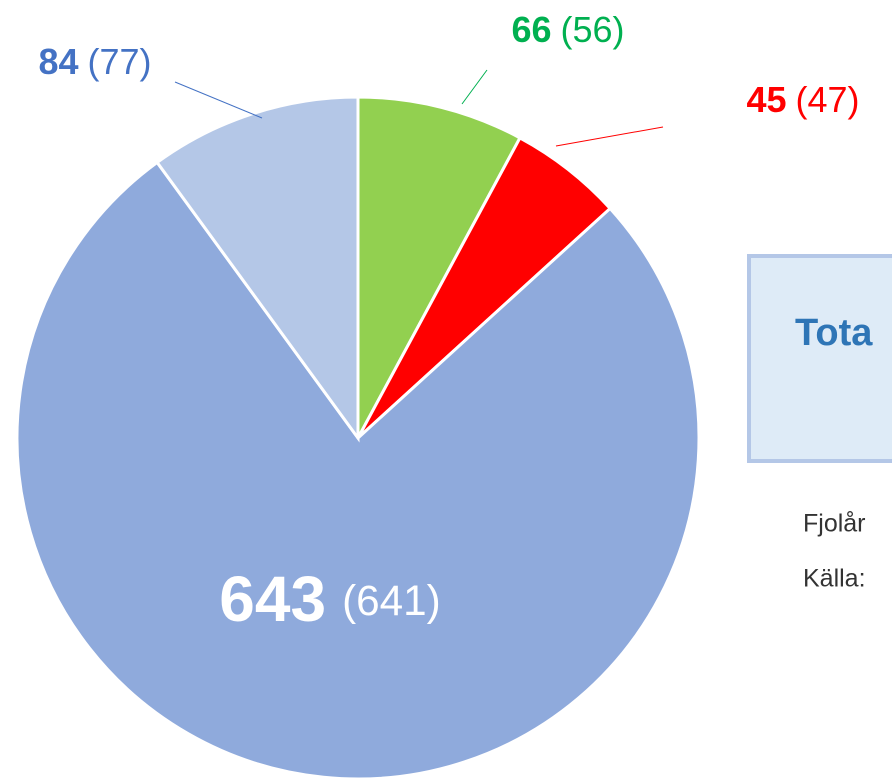 The height and width of the screenshot is (780, 892). What do you see at coordinates (120, 61) in the screenshot?
I see `previous-label: (77)` at bounding box center [120, 61].